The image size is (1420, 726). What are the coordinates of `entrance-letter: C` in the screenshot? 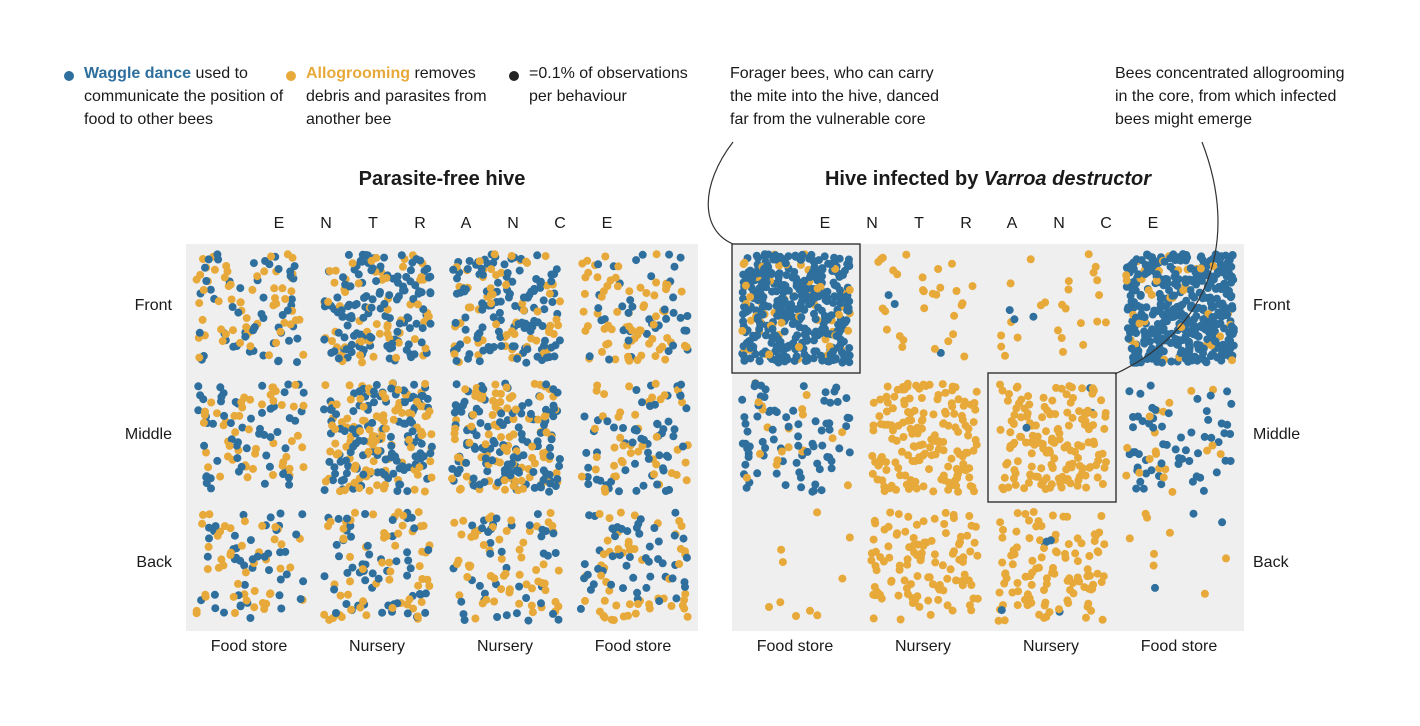 It's located at (560, 223).